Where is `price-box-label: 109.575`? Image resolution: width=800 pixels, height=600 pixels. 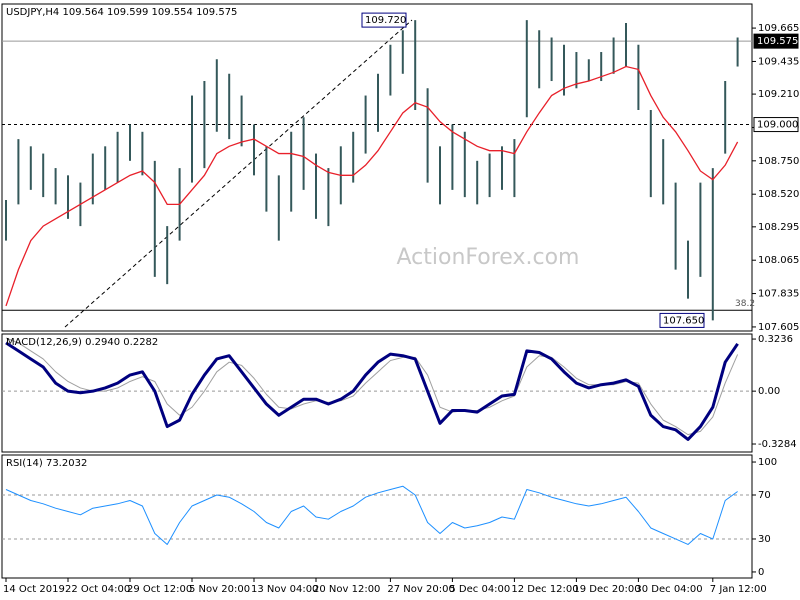
price-box-label: 109.575 is located at coordinates (777, 41).